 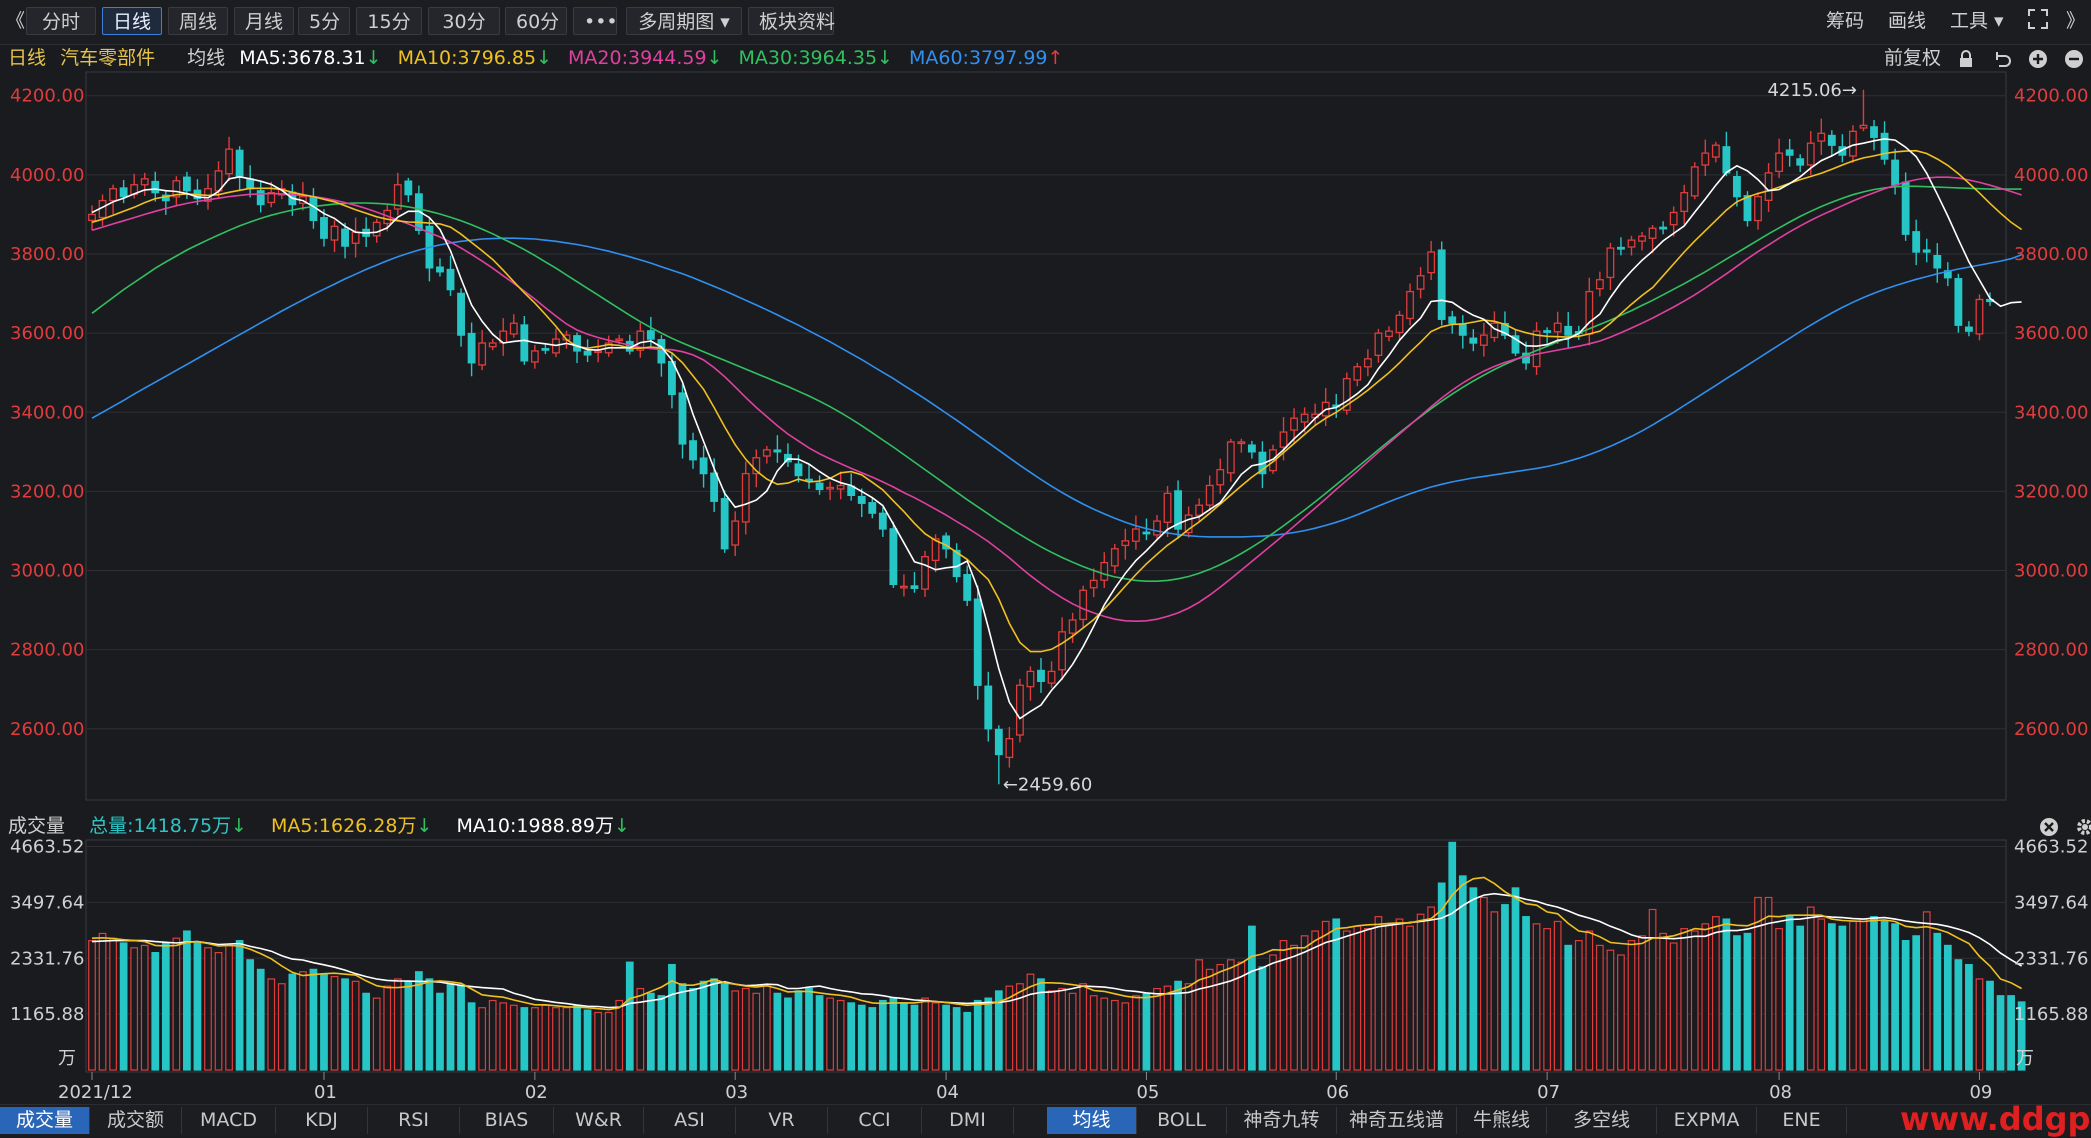 I want to click on undo-icon, so click(x=2002, y=58).